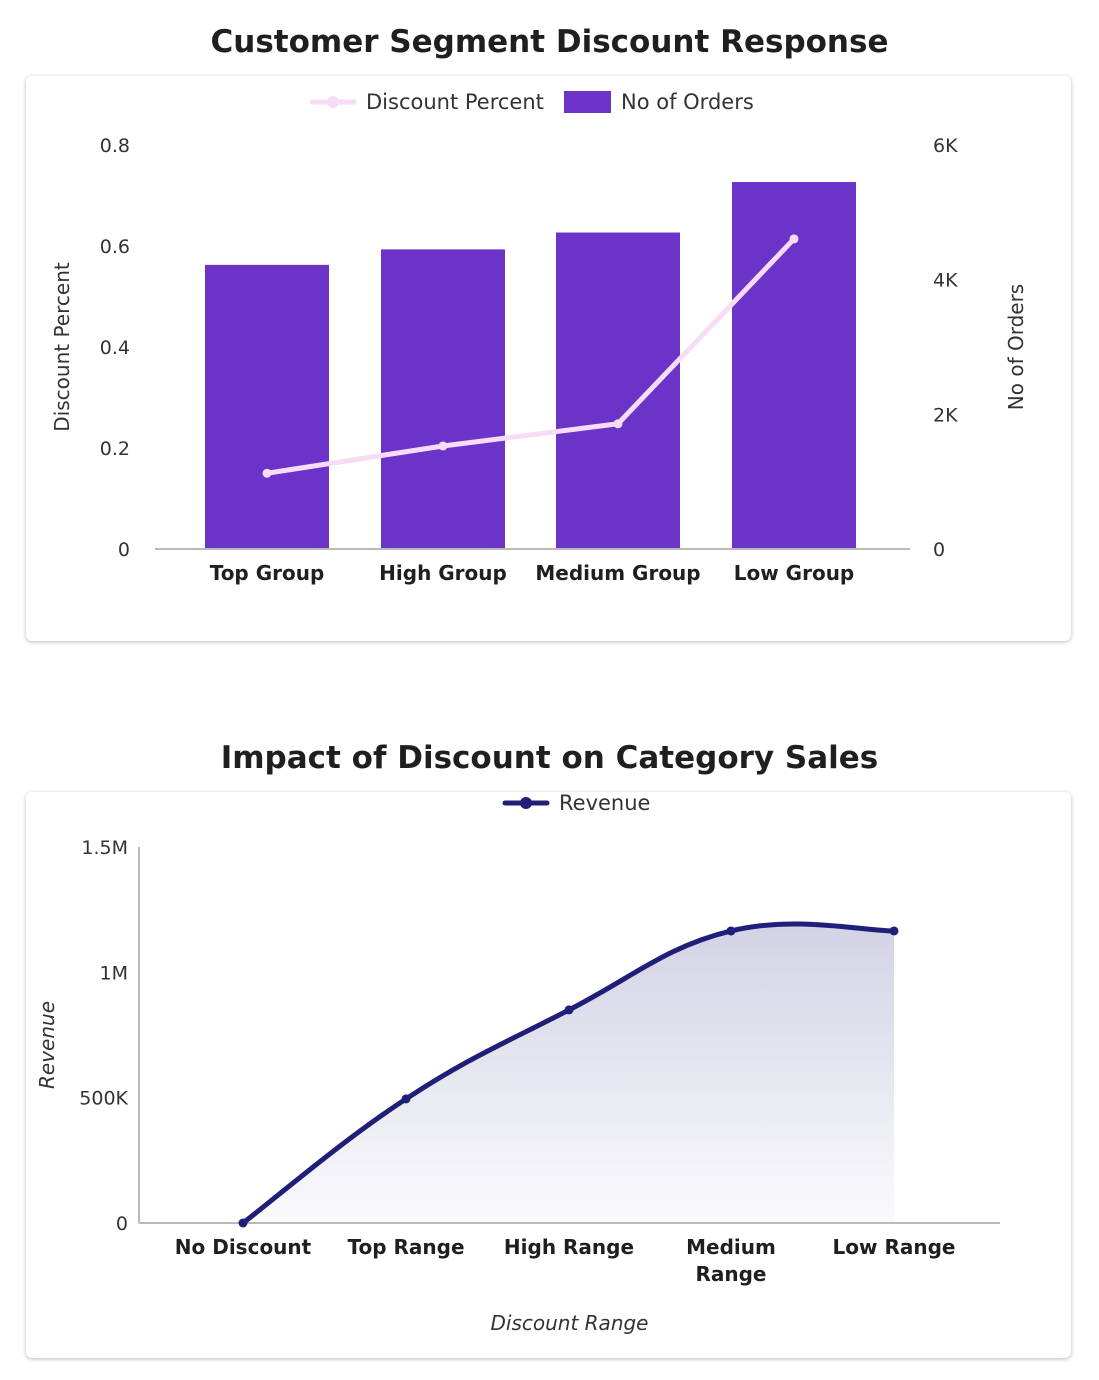 Image resolution: width=1099 pixels, height=1380 pixels. What do you see at coordinates (549, 42) in the screenshot?
I see `chart-title: Customer Segment Discount Response` at bounding box center [549, 42].